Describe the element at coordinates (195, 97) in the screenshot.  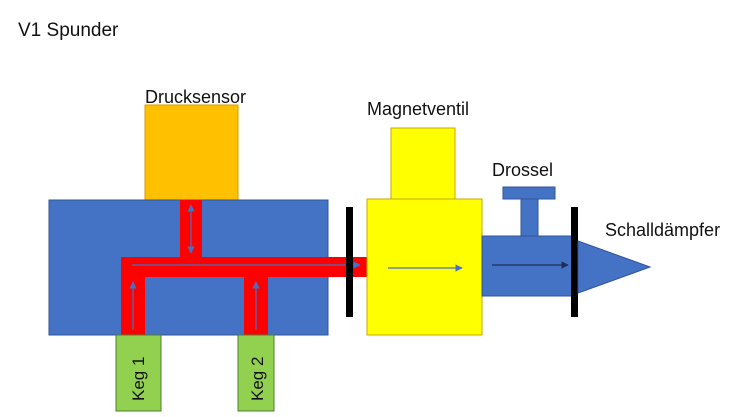
I see `pressure-sensor-label: Drucksensor` at that location.